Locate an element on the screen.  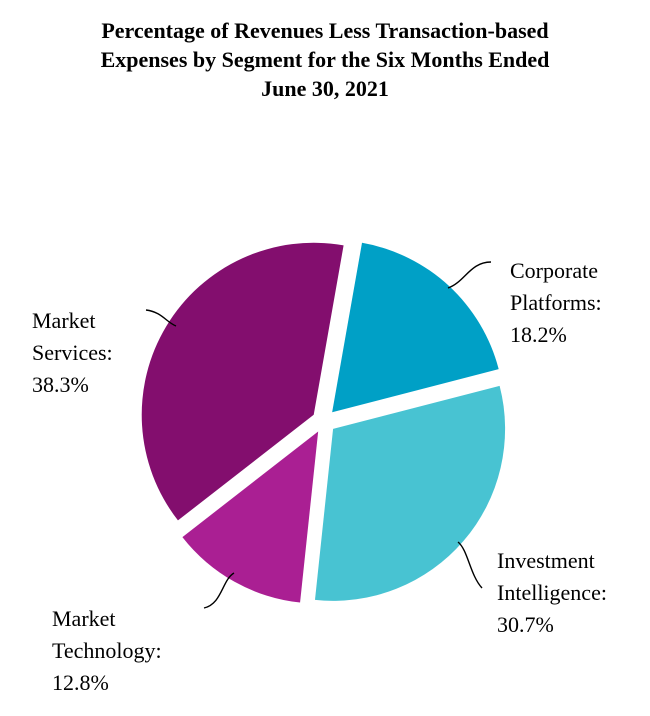
slice-corporate-platforms is located at coordinates (415, 327).